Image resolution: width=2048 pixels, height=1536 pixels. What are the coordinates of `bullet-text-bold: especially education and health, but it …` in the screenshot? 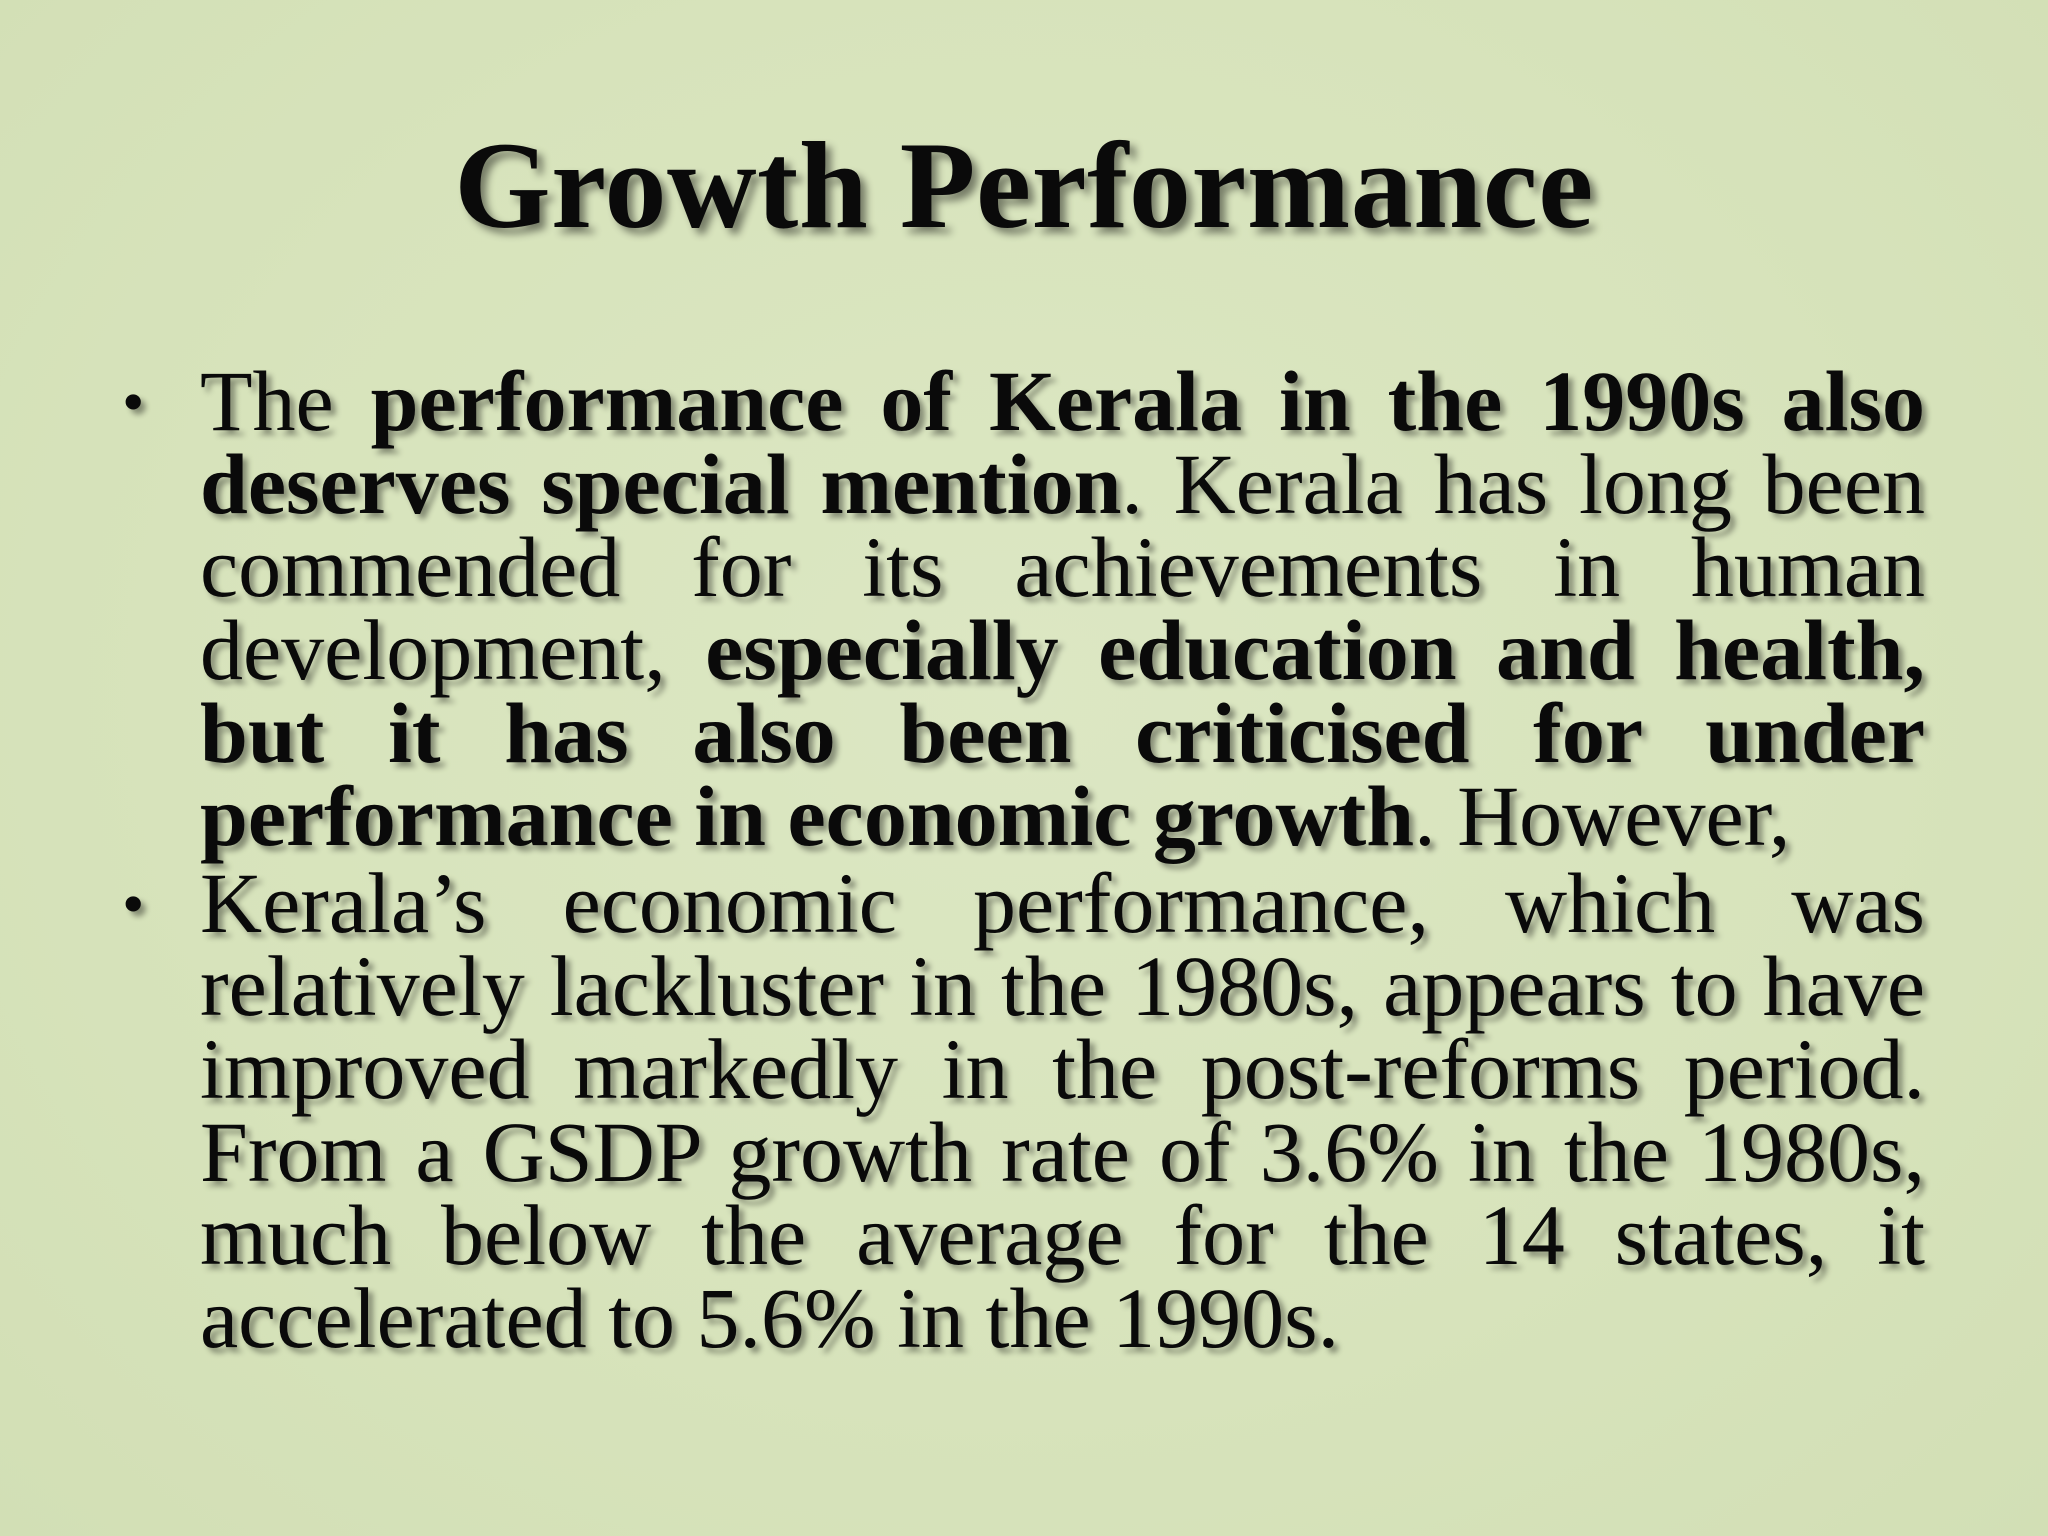 It's located at (1062, 733).